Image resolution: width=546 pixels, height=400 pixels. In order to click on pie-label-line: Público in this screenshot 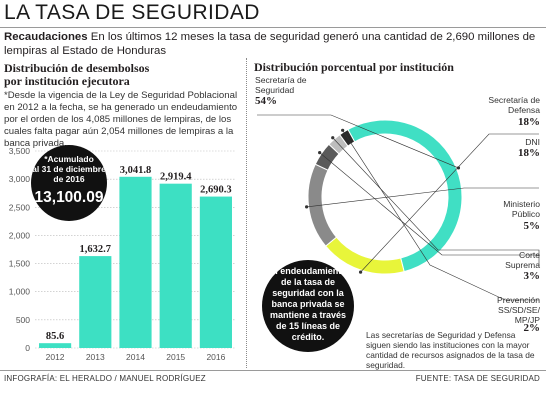, I will do `click(525, 214)`.